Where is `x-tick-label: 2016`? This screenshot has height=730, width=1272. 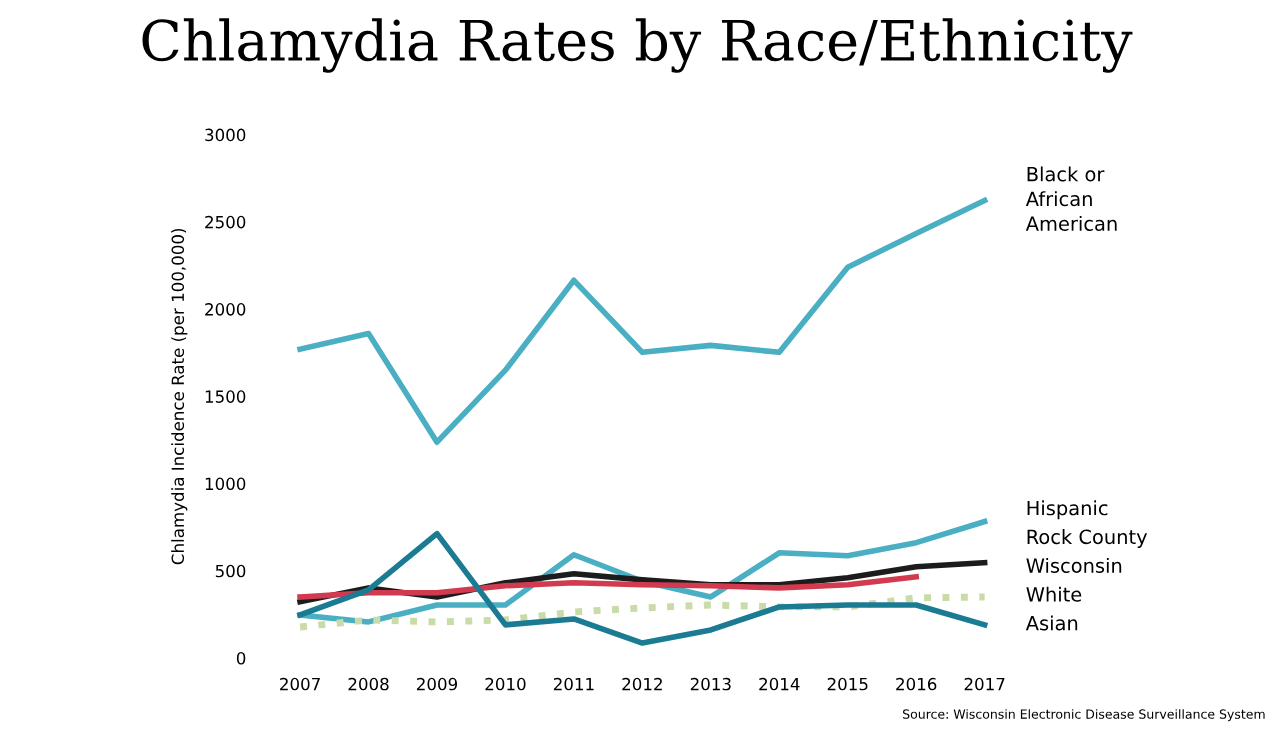 x-tick-label: 2016 is located at coordinates (916, 684).